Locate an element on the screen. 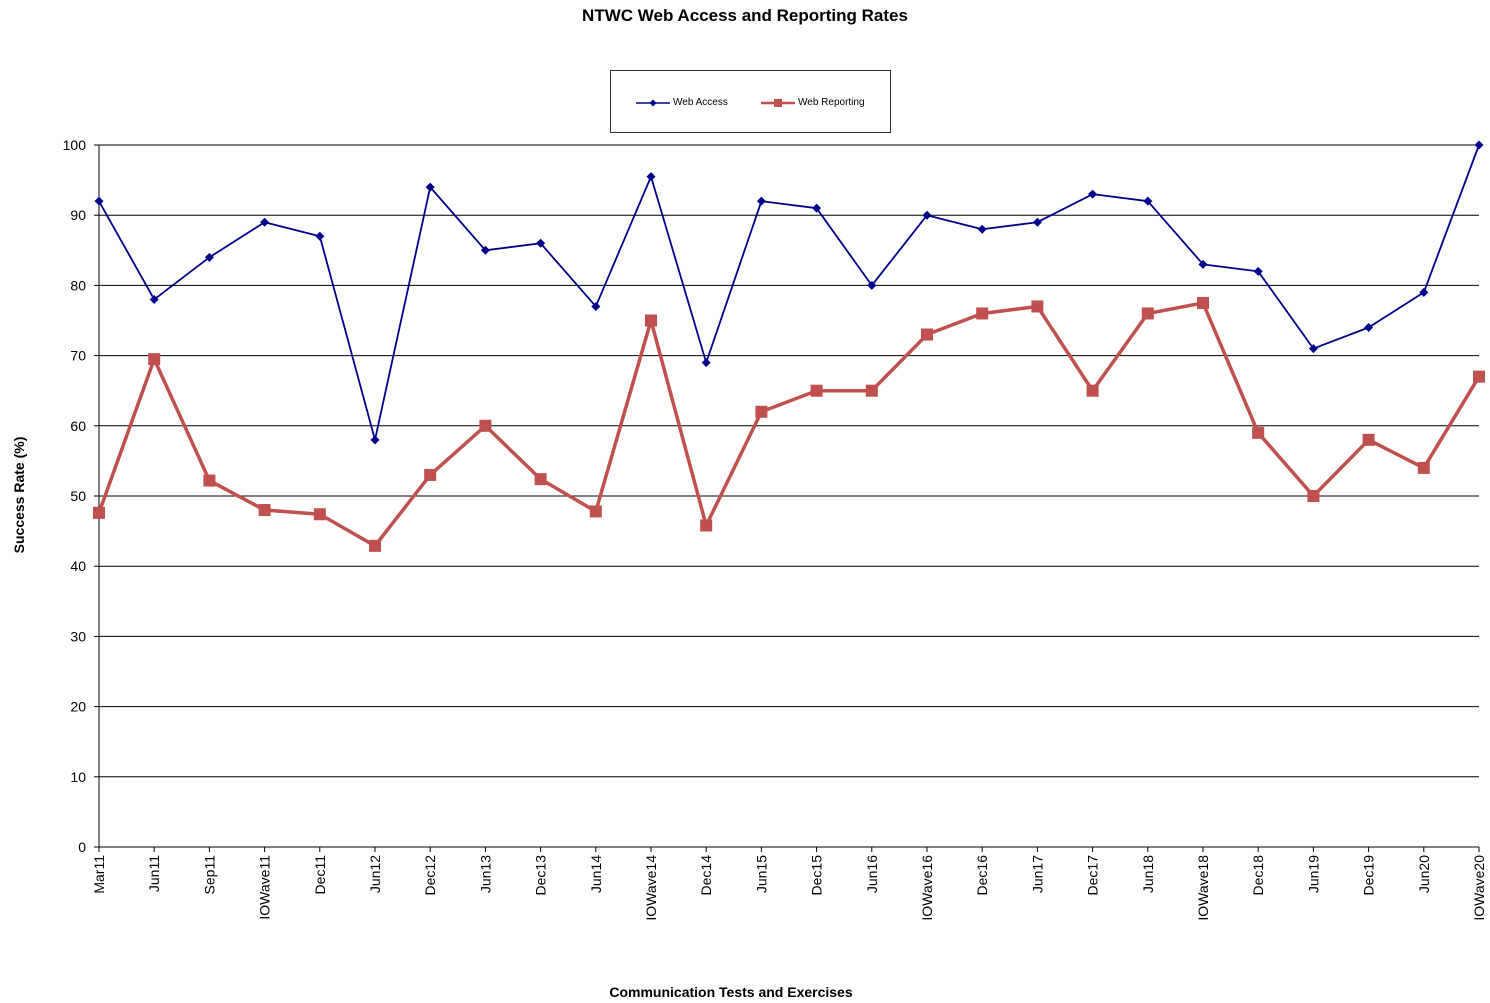  x-tick-label-Jun16: Jun16 is located at coordinates (872, 874).